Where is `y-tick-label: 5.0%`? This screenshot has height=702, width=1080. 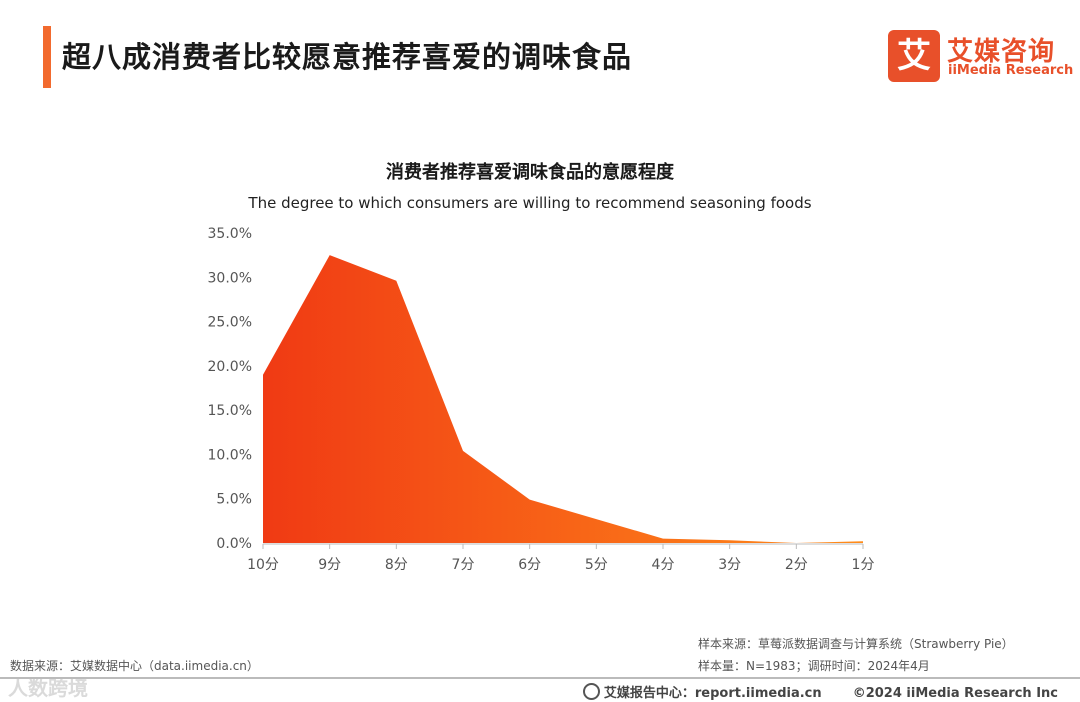
y-tick-label: 5.0% is located at coordinates (234, 500).